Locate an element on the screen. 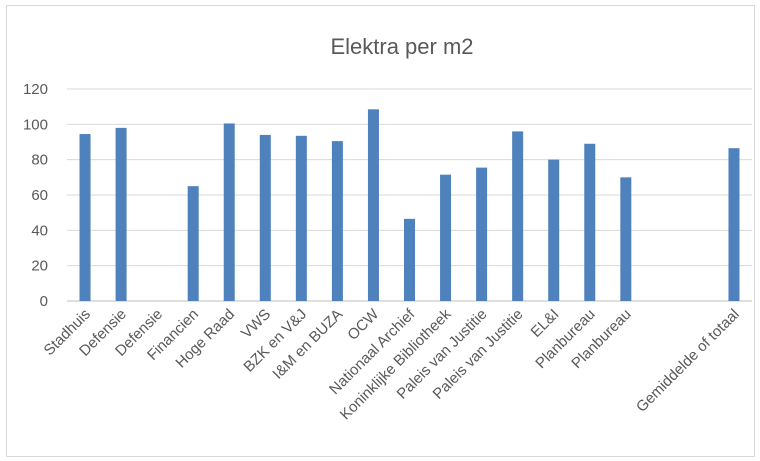 The height and width of the screenshot is (461, 760). y-tick-label: 100 is located at coordinates (35, 124).